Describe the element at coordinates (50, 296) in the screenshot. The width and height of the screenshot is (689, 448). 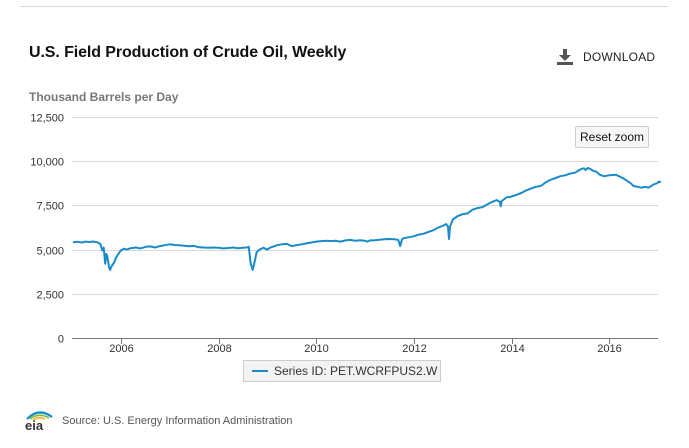
I see `y-tick-label: 2,500` at that location.